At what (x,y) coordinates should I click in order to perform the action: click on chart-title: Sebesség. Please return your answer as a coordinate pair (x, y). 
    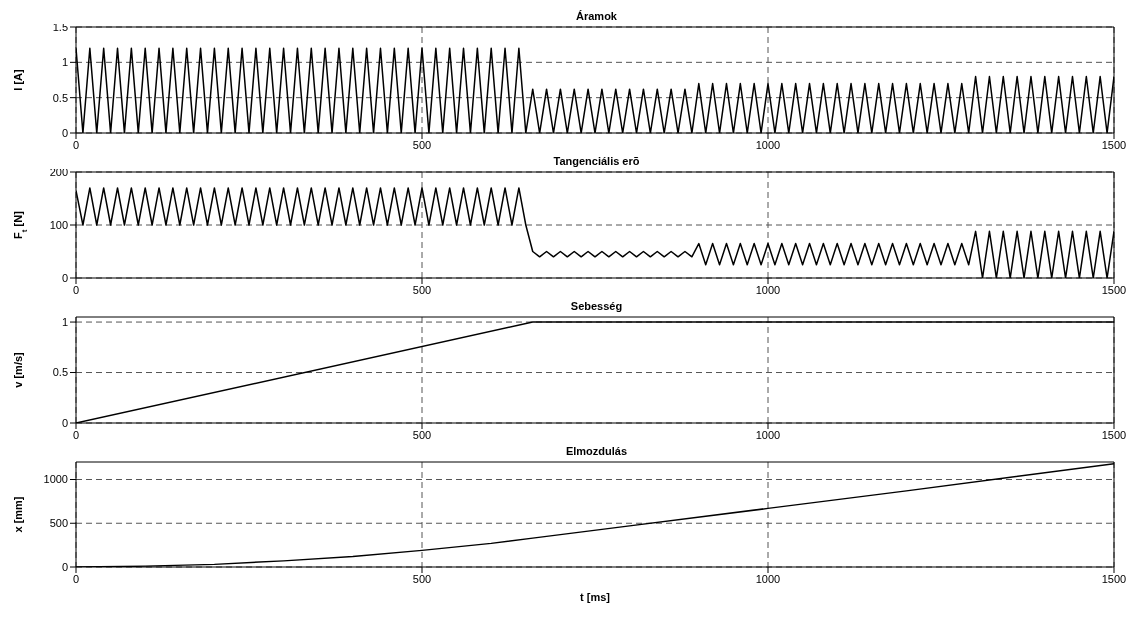
    Looking at the image, I should click on (596, 306).